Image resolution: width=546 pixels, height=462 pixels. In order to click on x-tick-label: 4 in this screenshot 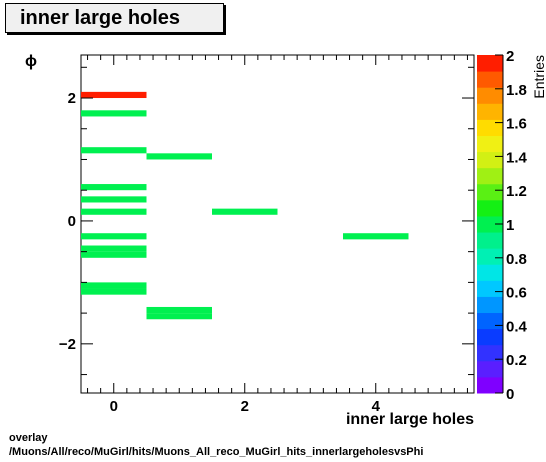, I will do `click(376, 406)`.